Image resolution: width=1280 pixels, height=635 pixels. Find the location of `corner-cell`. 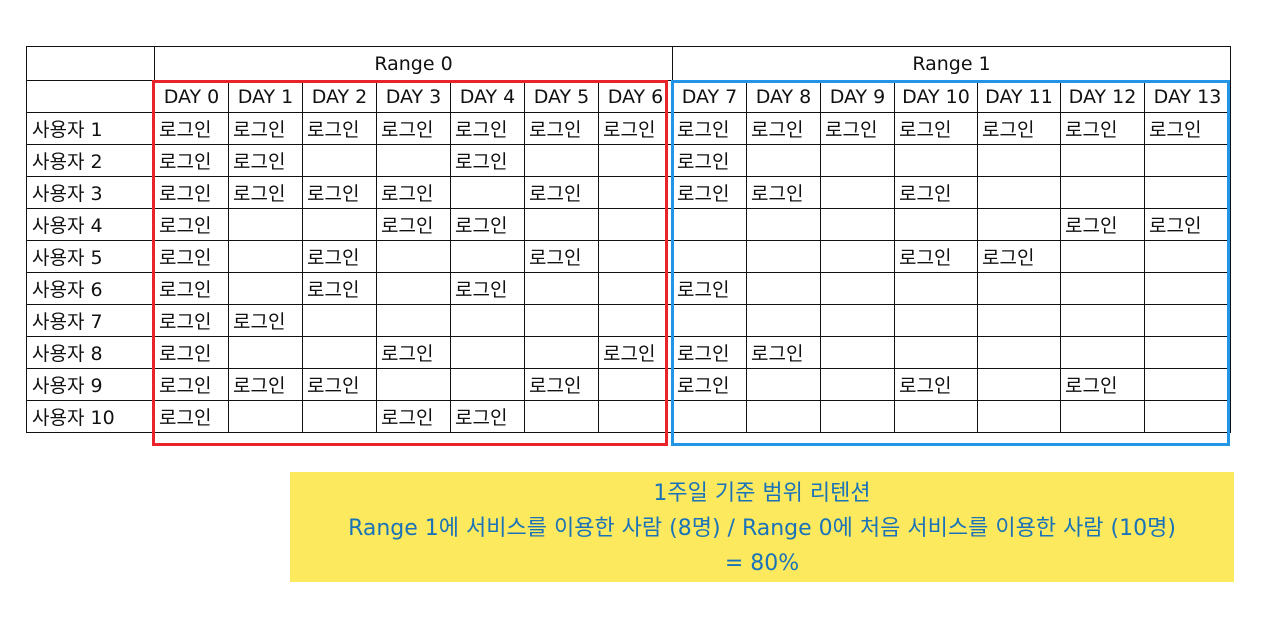

corner-cell is located at coordinates (90, 96).